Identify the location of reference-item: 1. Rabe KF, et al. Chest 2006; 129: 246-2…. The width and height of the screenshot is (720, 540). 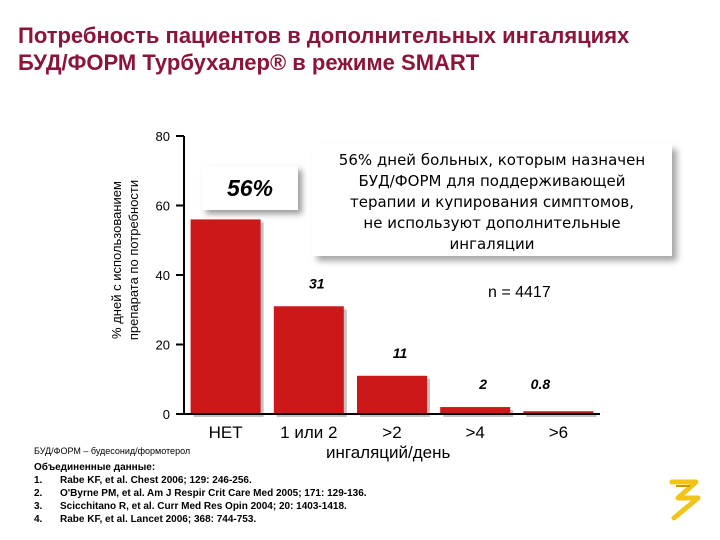
(143, 480).